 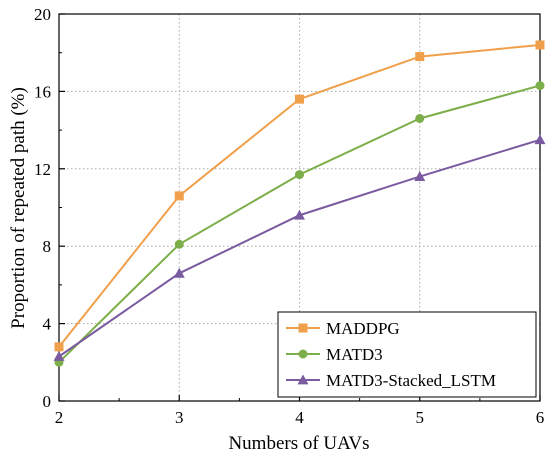 I want to click on x-tick-label: 2, so click(x=59, y=417).